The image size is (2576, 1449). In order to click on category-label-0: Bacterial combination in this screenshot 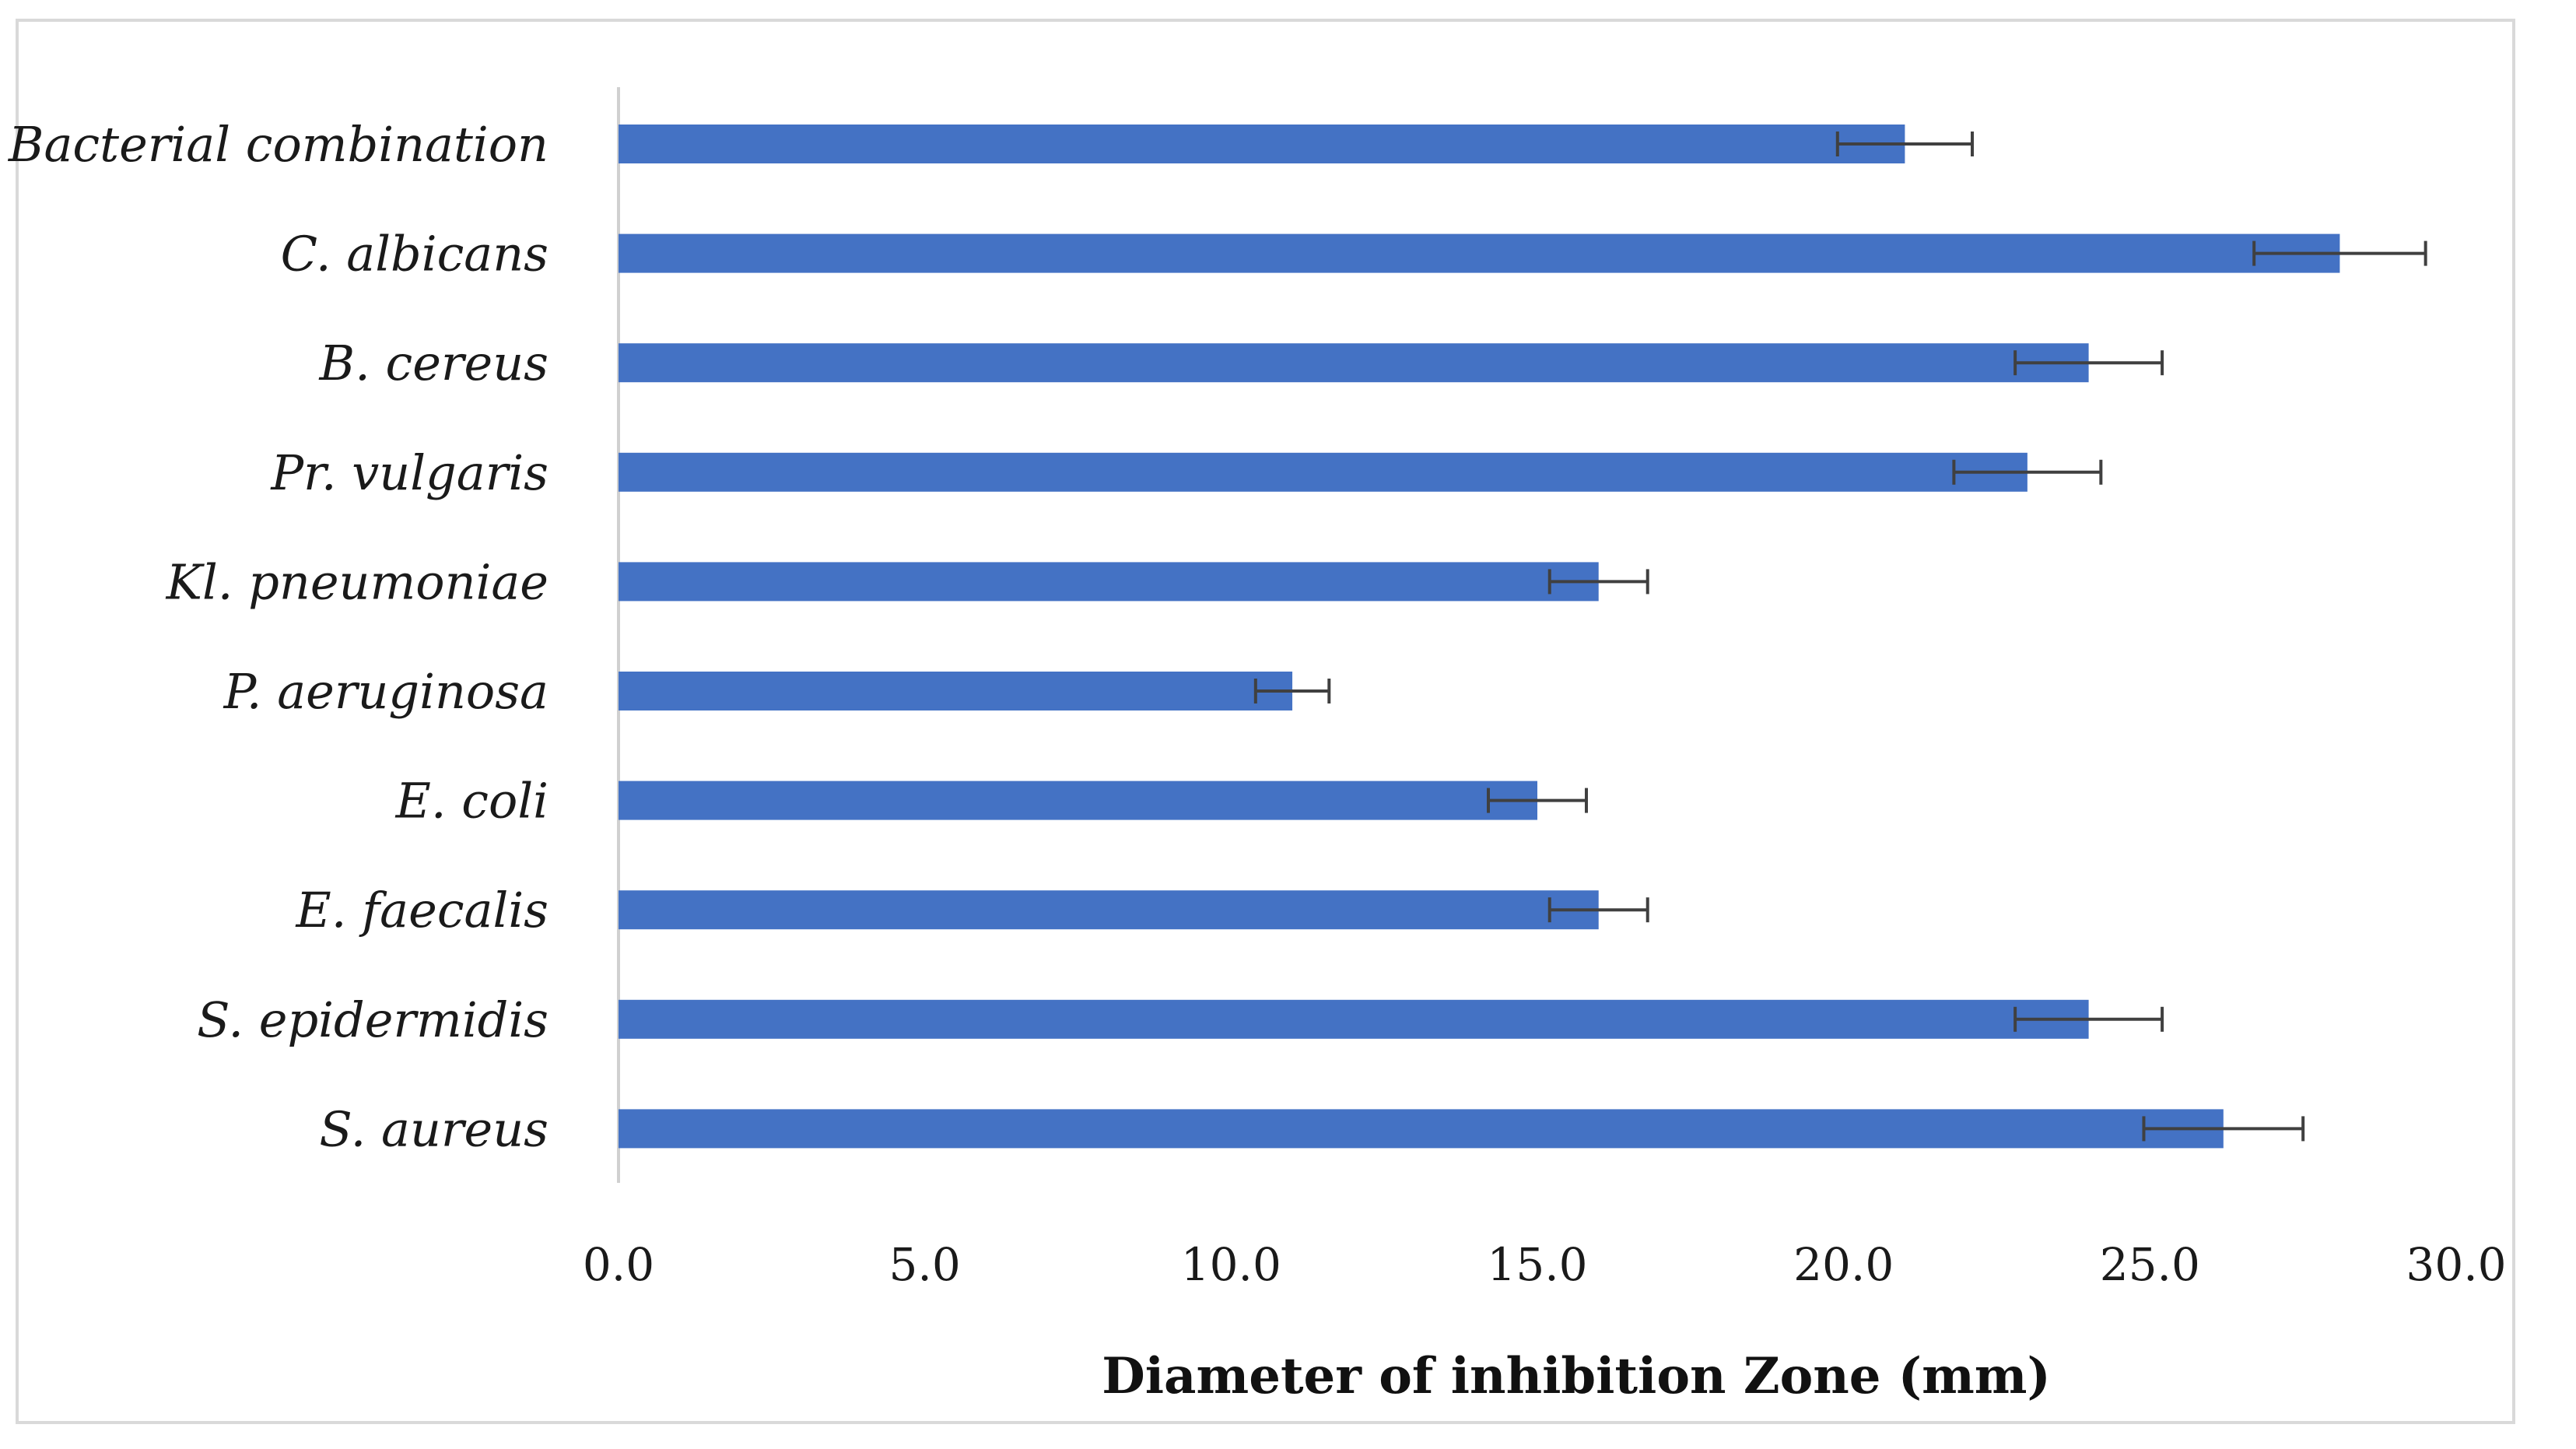, I will do `click(278, 144)`.